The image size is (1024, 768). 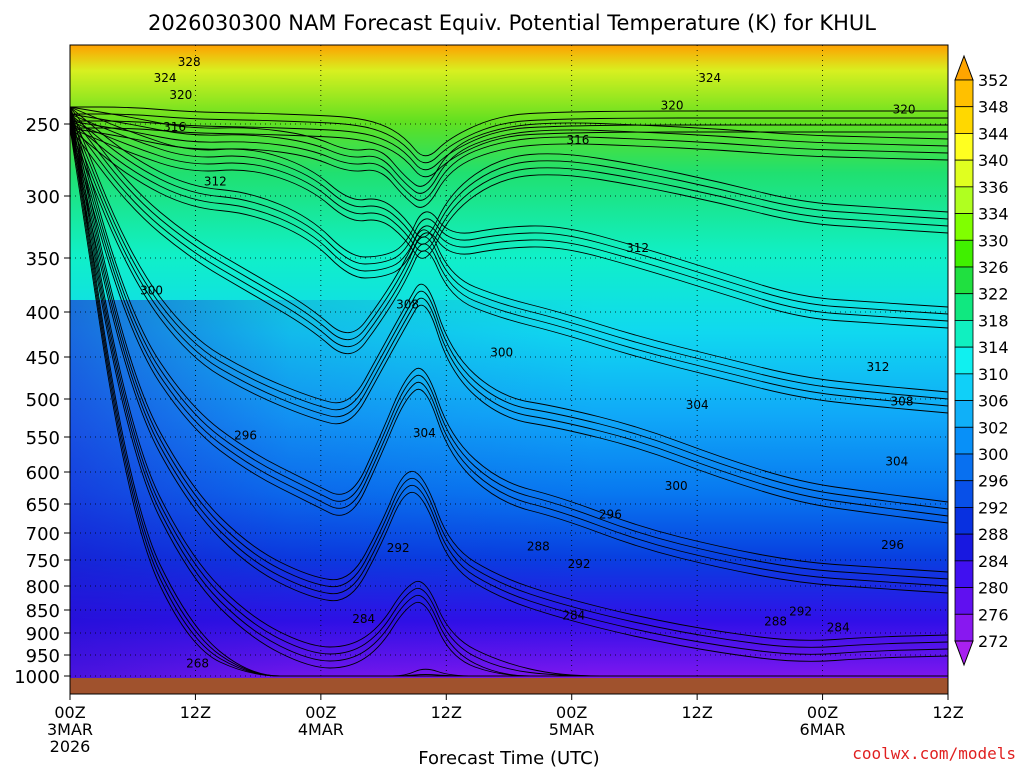 I want to click on colorbar-label: 292, so click(x=993, y=507).